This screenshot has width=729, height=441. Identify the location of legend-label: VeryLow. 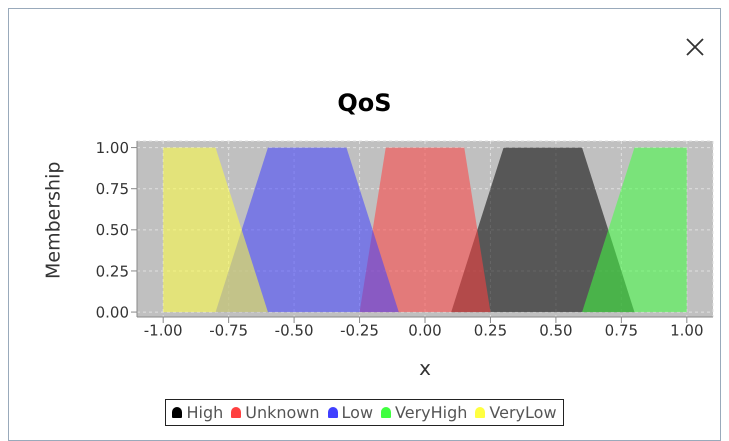
(523, 412).